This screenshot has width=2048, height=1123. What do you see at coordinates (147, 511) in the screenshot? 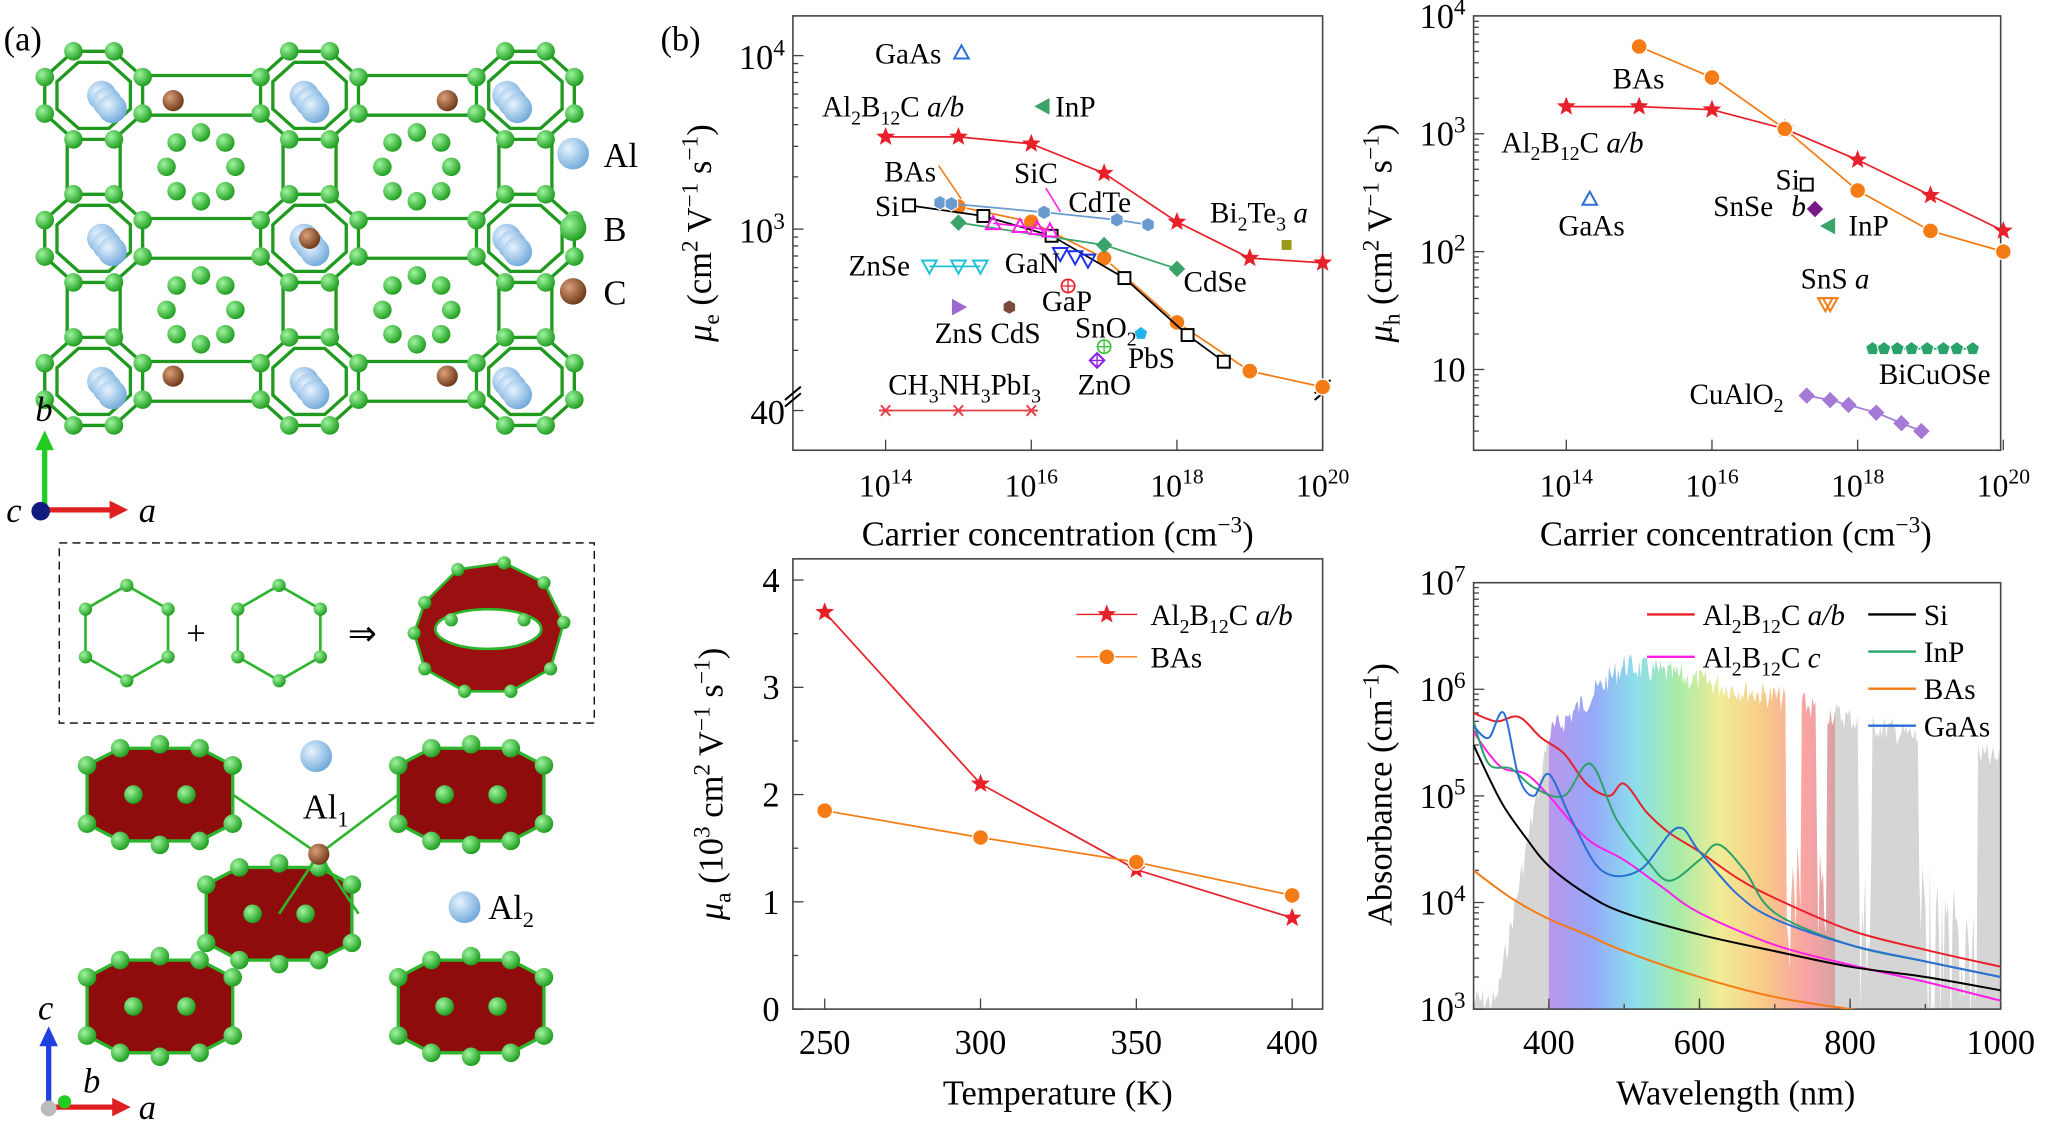
I see `axis-label-a: a` at bounding box center [147, 511].